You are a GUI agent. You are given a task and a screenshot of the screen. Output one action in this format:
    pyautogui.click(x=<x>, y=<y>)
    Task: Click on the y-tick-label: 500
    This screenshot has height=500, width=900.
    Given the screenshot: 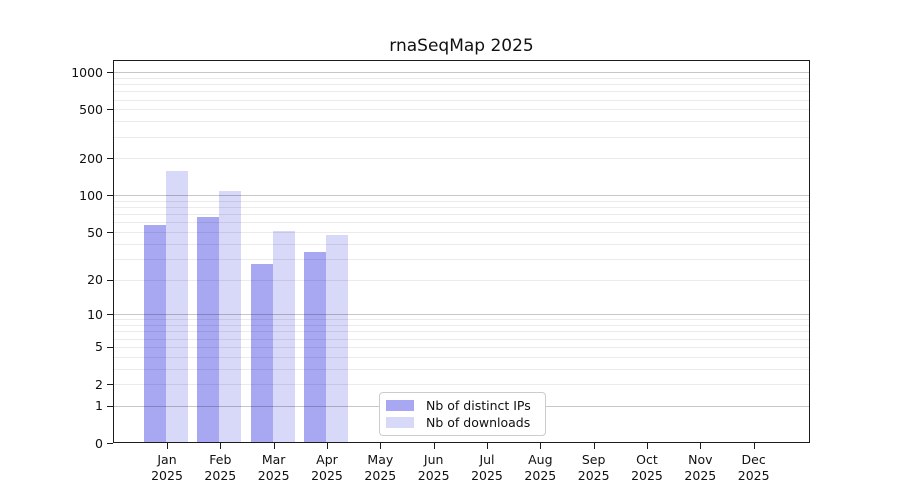 What is the action you would take?
    pyautogui.click(x=91, y=109)
    